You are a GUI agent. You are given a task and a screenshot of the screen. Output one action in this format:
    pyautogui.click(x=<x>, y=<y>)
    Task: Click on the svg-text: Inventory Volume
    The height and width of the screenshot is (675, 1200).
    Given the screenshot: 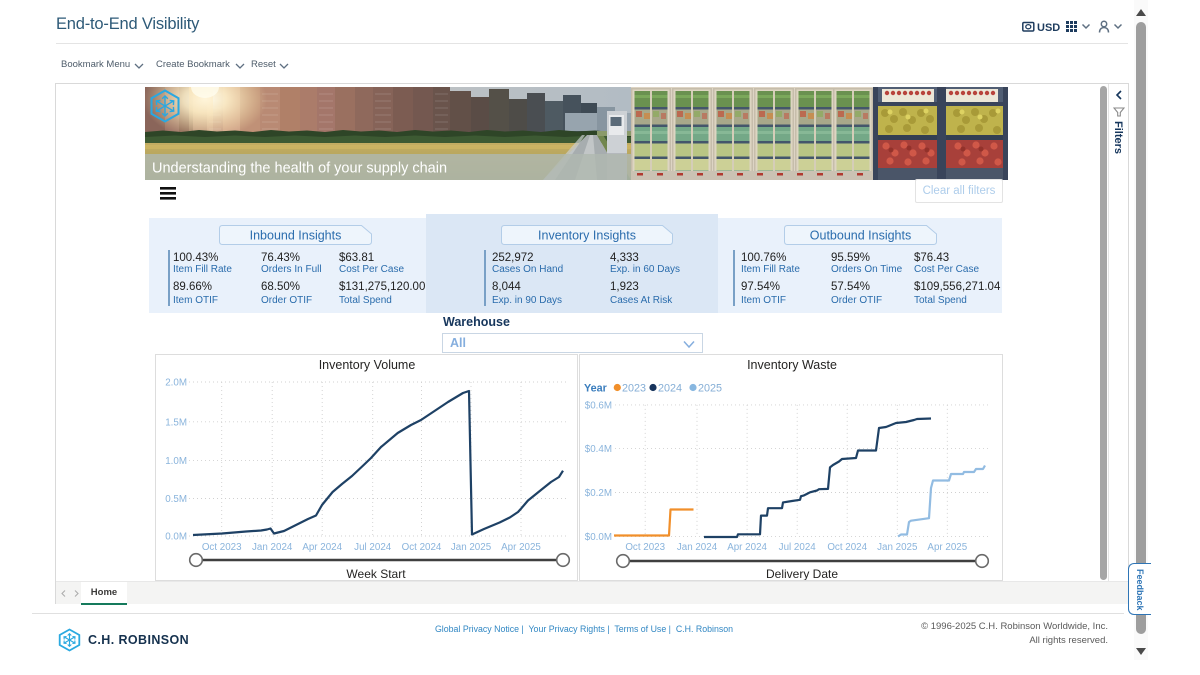 What is the action you would take?
    pyautogui.click(x=367, y=365)
    